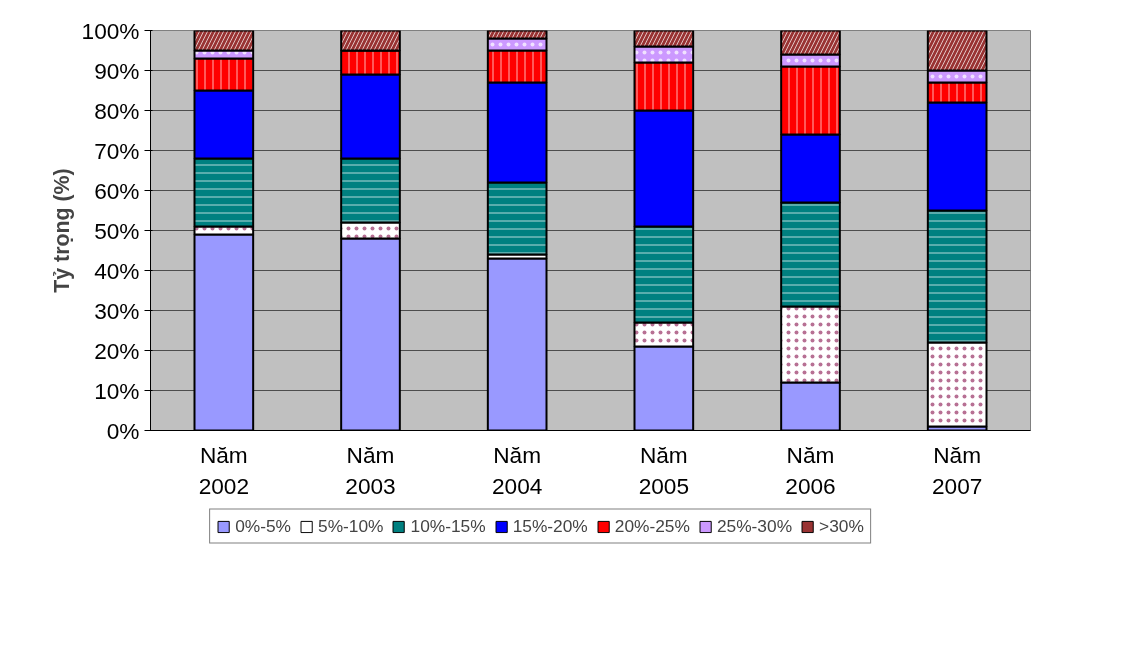 The image size is (1123, 650). I want to click on x-tick-label: Năm 2007, so click(957, 470).